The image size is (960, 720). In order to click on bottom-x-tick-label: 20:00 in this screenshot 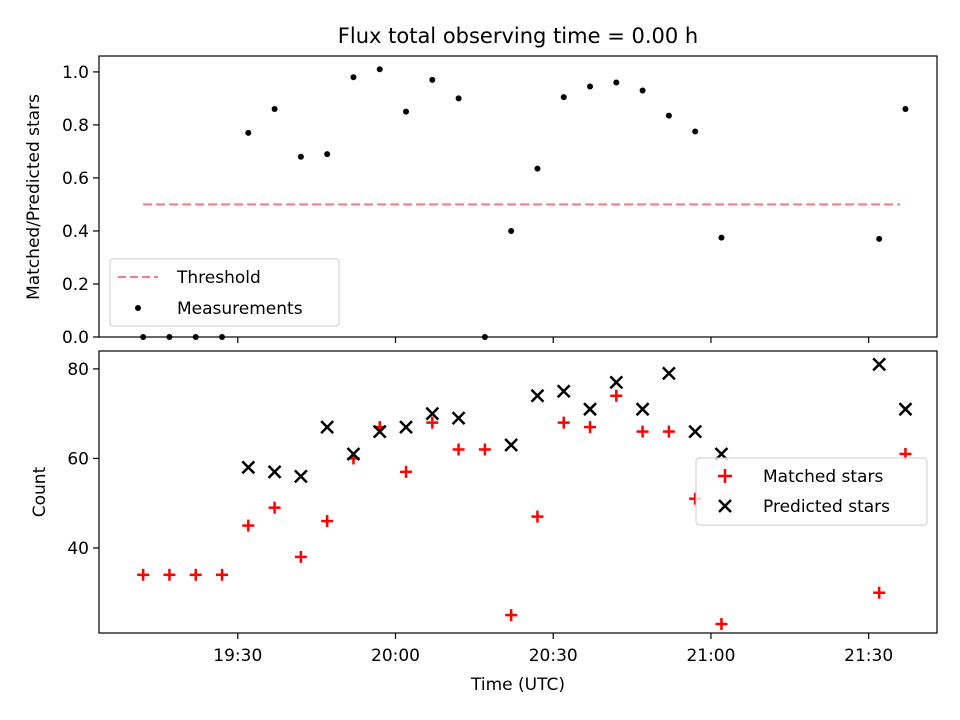, I will do `click(395, 656)`.